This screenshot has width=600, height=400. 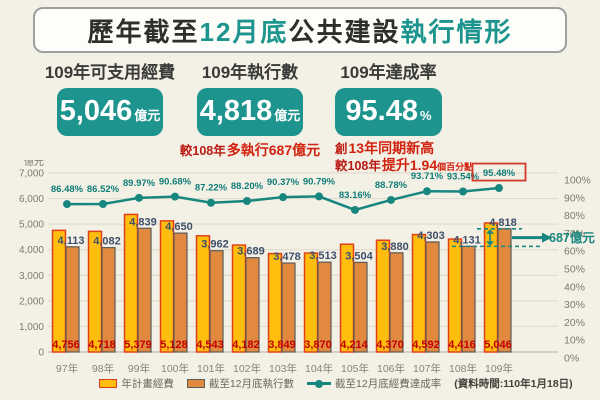 I want to click on legend-label: 截至12月底經費達成率, so click(x=388, y=384).